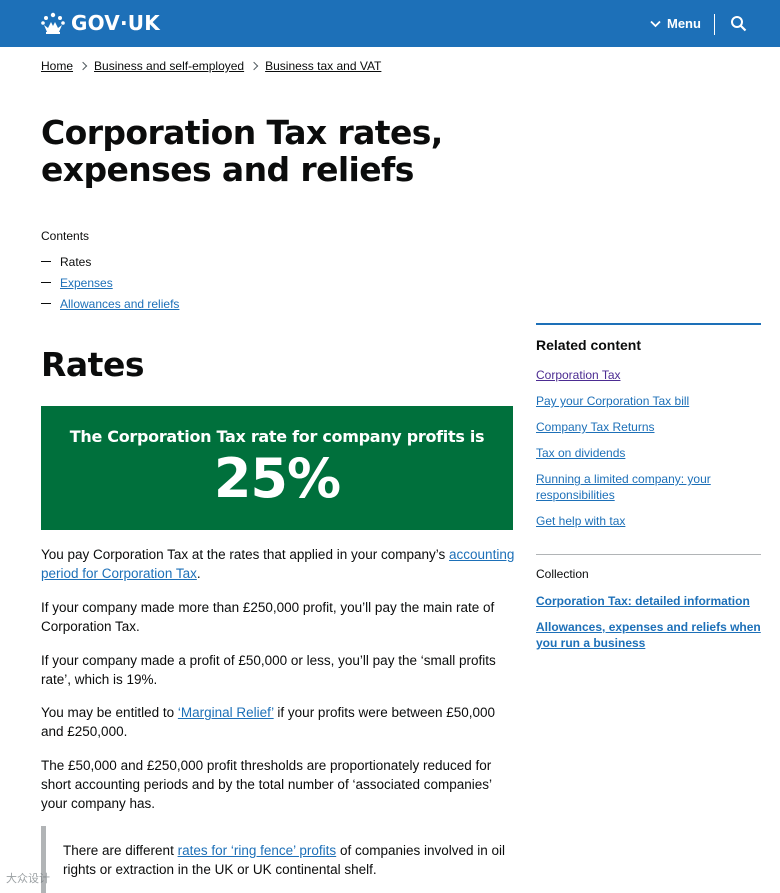 The width and height of the screenshot is (780, 893). Describe the element at coordinates (257, 850) in the screenshot. I see `ring-fence-link: rates for ‘ring fence’ profits` at that location.